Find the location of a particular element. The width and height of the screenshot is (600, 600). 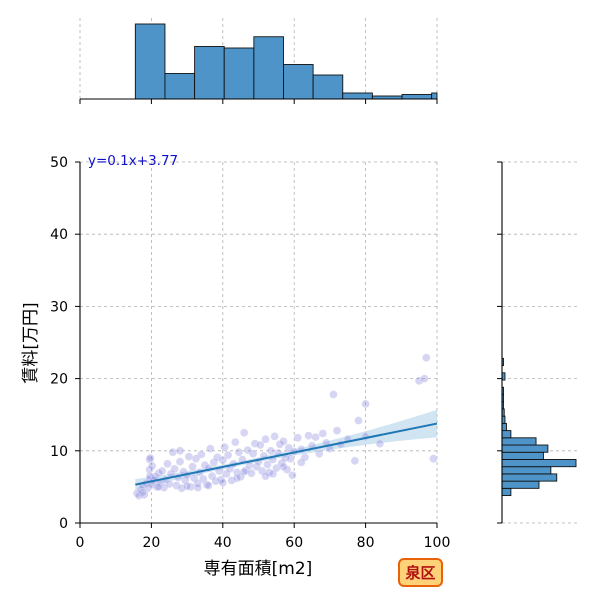

area-badge-box is located at coordinates (420, 572).